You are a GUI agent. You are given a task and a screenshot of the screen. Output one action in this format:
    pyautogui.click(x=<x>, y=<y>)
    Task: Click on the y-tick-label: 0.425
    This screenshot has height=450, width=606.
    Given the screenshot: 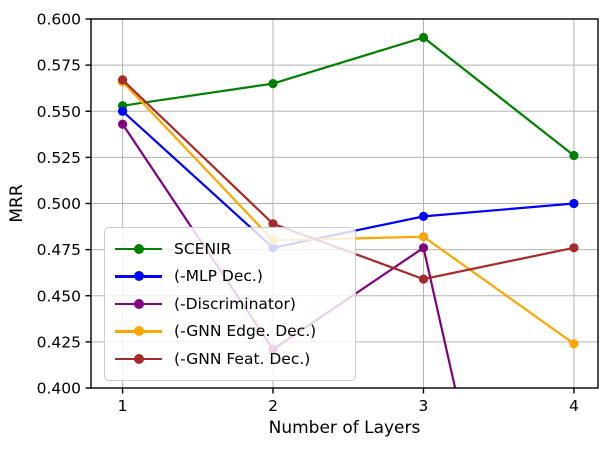 What is the action you would take?
    pyautogui.click(x=59, y=342)
    